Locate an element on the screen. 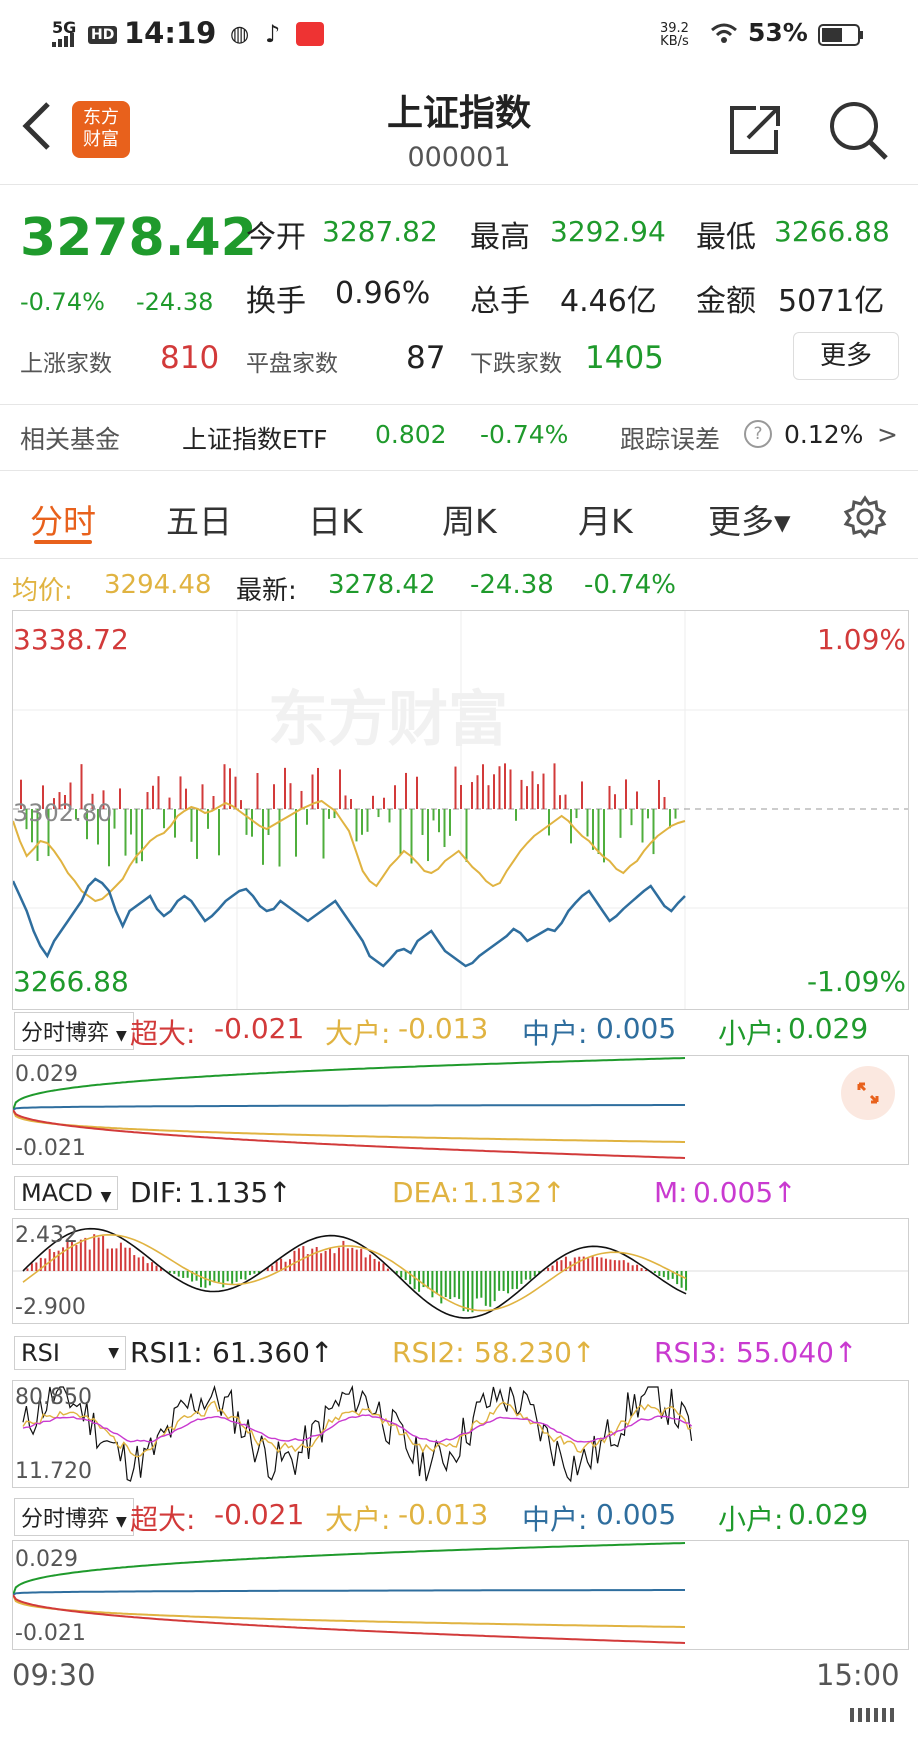 The width and height of the screenshot is (918, 1742). selector-label: RSI is located at coordinates (40, 1353).